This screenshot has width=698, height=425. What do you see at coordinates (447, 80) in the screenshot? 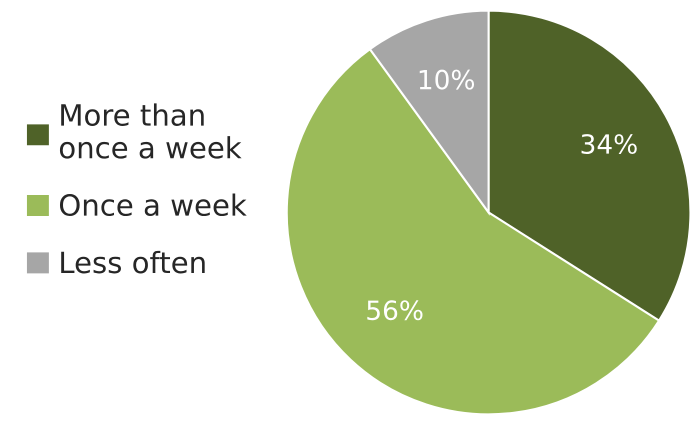
I see `data-label: 10%` at bounding box center [447, 80].